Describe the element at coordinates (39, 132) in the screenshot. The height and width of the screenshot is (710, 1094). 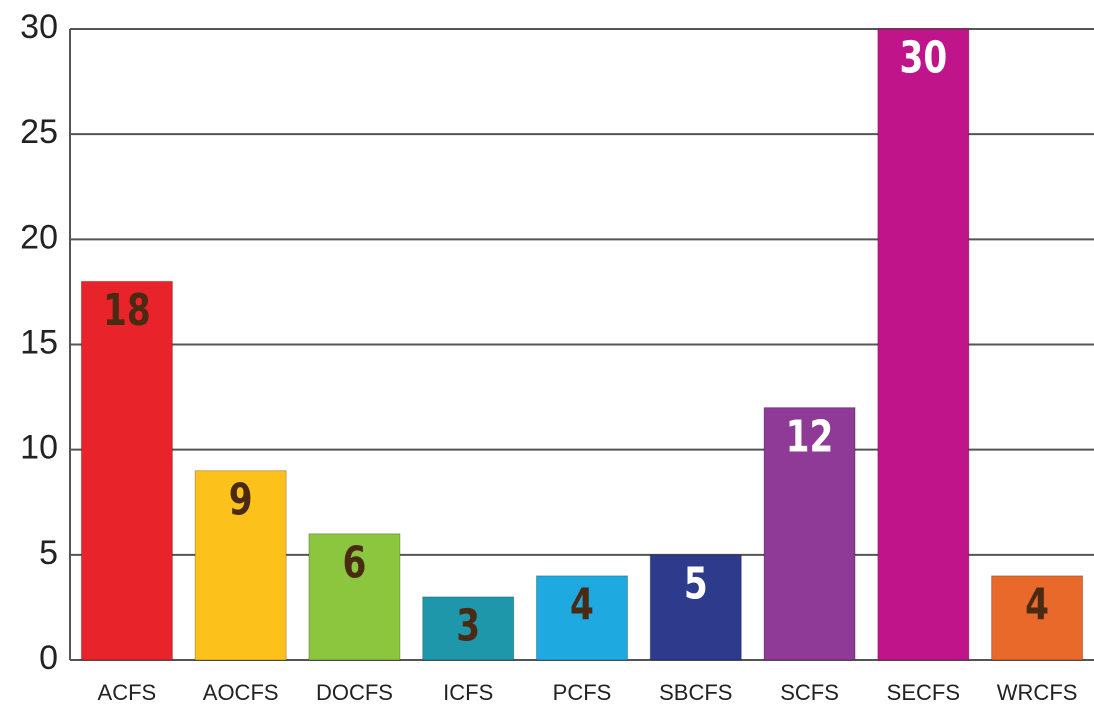
I see `y-tick-label: 25` at that location.